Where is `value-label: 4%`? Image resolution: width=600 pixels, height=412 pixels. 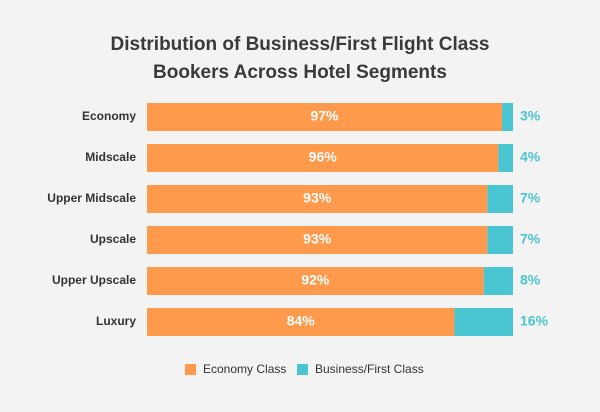 value-label: 4% is located at coordinates (530, 157).